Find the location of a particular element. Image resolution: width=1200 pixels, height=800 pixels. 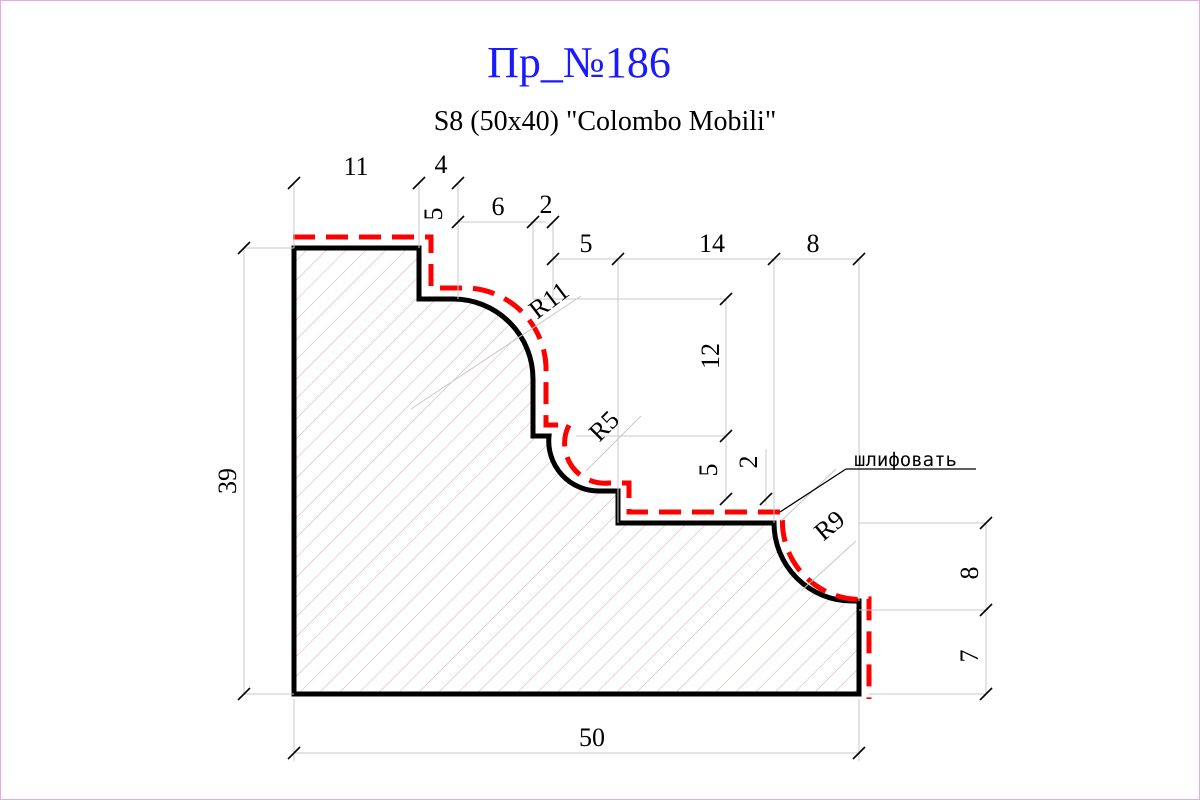

dim-height-39: 39 is located at coordinates (227, 481).